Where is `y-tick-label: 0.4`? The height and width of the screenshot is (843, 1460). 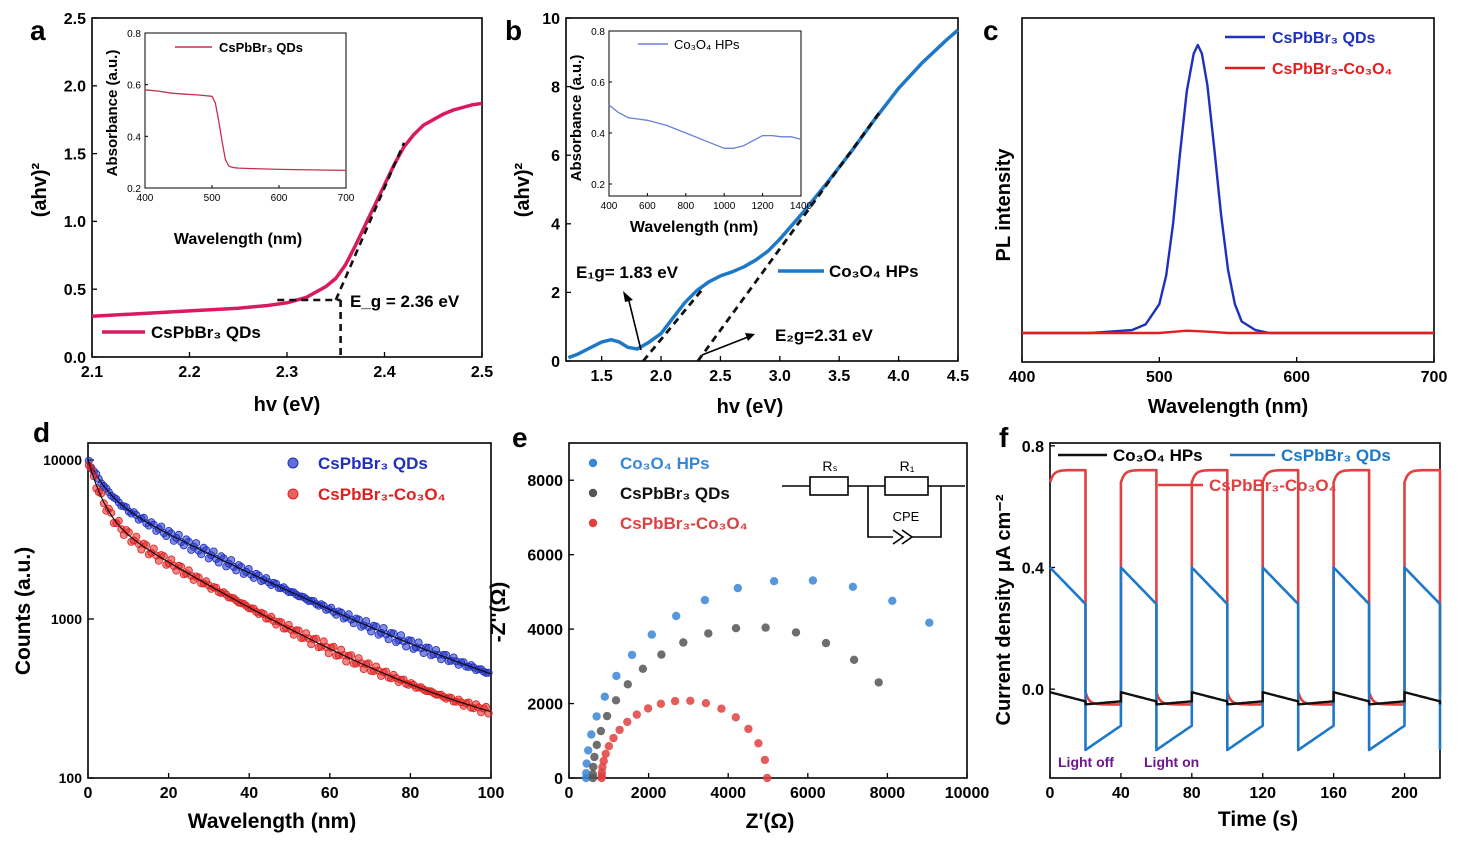
y-tick-label: 0.4 is located at coordinates (1033, 569).